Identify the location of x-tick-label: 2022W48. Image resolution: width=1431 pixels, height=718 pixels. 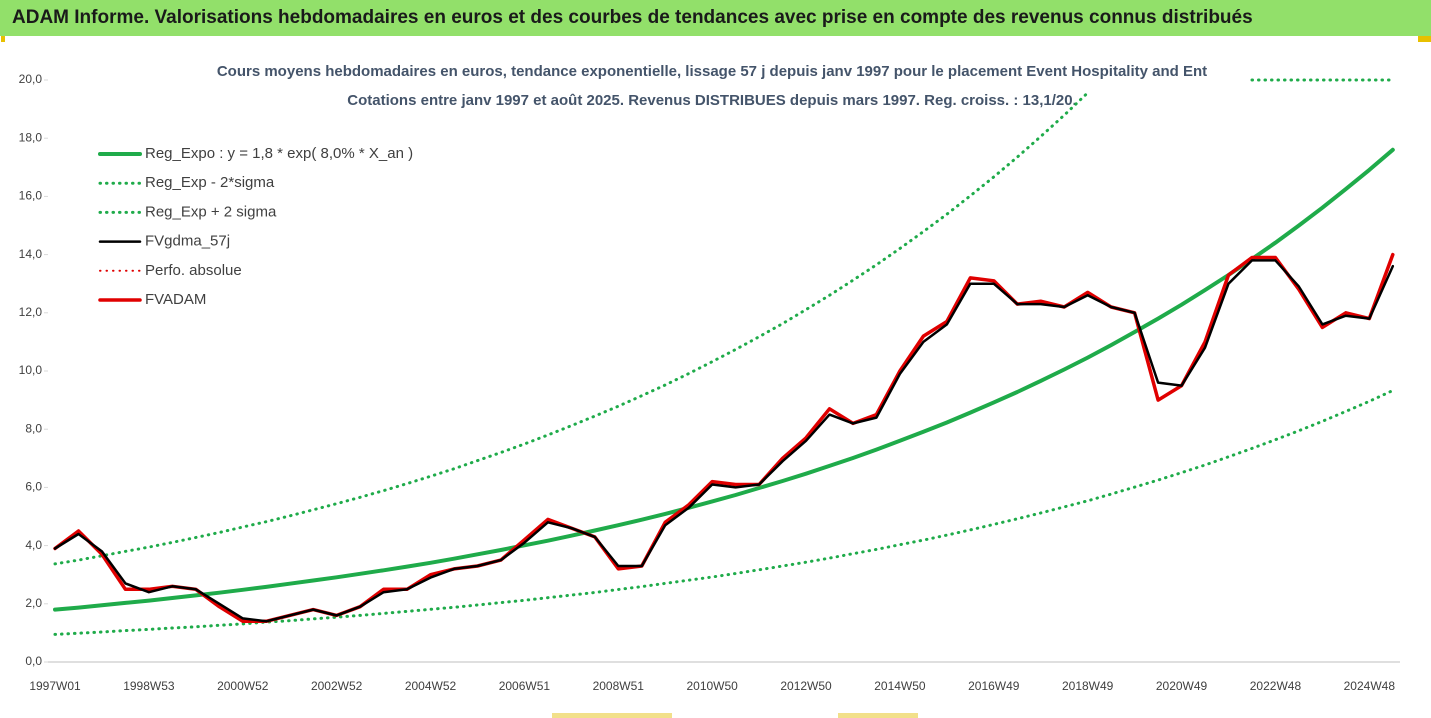
(1276, 686).